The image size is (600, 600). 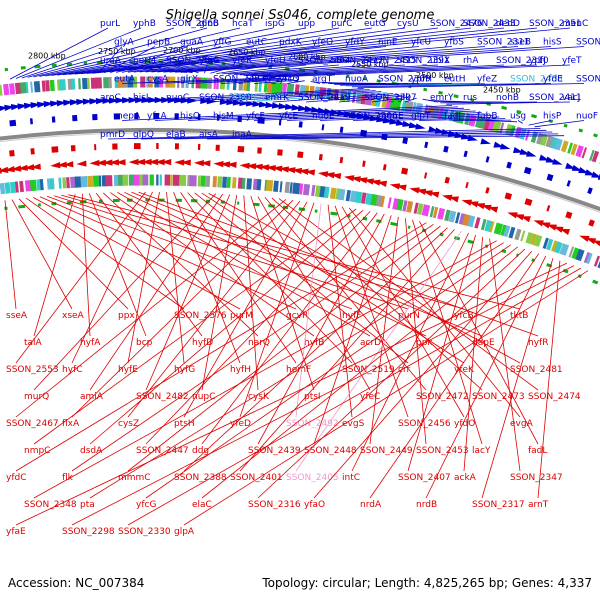 What do you see at coordinates (481, 451) in the screenshot?
I see `reverse-gene-label: lacY` at bounding box center [481, 451].